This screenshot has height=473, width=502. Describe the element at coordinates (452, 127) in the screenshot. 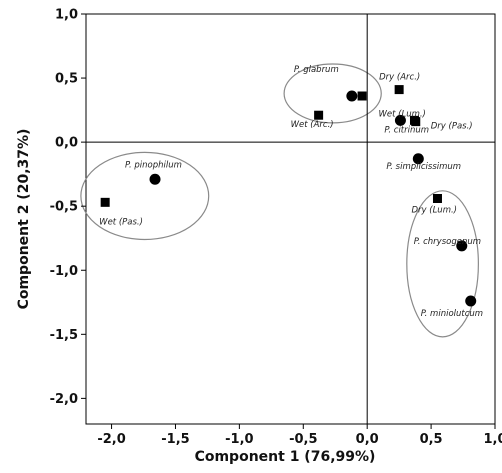

I see `point-label: Dry (Pas.)` at that location.